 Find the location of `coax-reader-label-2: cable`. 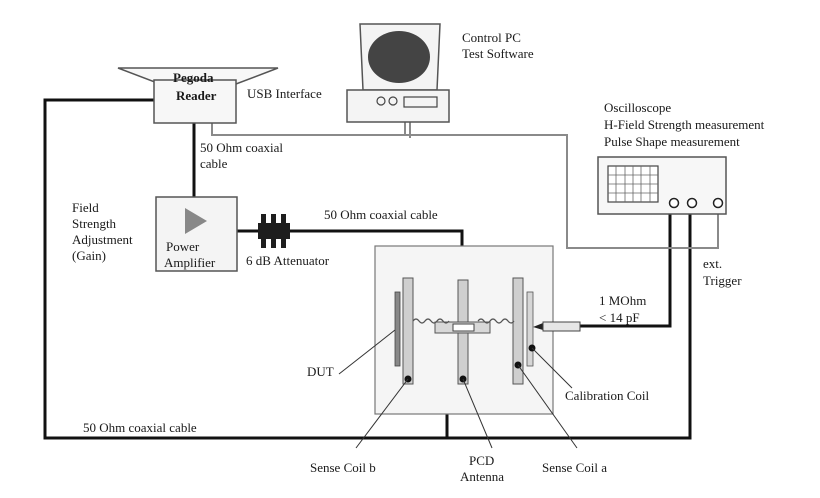

coax-reader-label-2: cable is located at coordinates (214, 163).